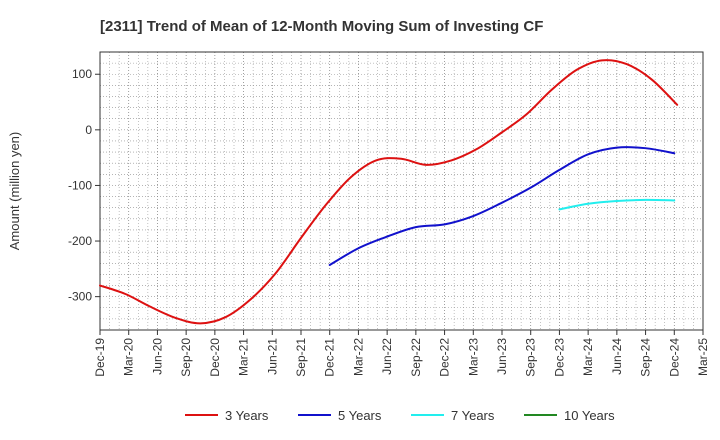 The height and width of the screenshot is (440, 720). I want to click on x-tick-label: Dec-21, so click(330, 357).